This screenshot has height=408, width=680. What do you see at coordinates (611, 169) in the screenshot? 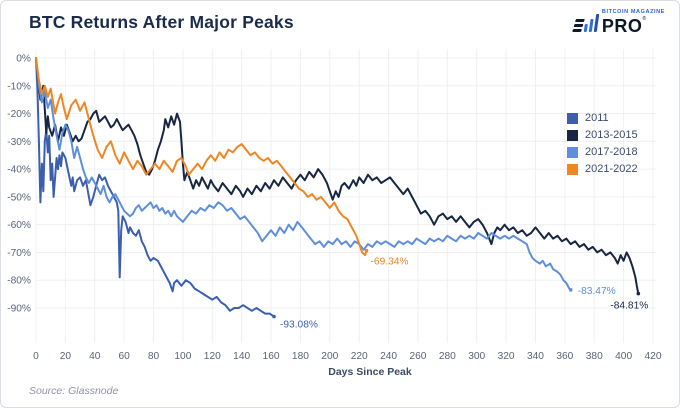
I see `legend-label: 2021-2022` at bounding box center [611, 169].